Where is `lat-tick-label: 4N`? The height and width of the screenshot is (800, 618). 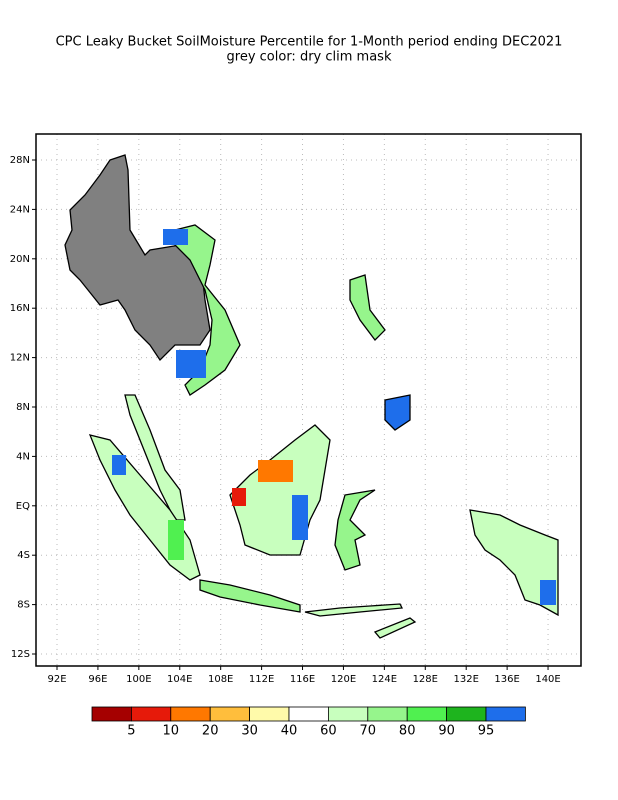
lat-tick-label: 4N is located at coordinates (23, 456).